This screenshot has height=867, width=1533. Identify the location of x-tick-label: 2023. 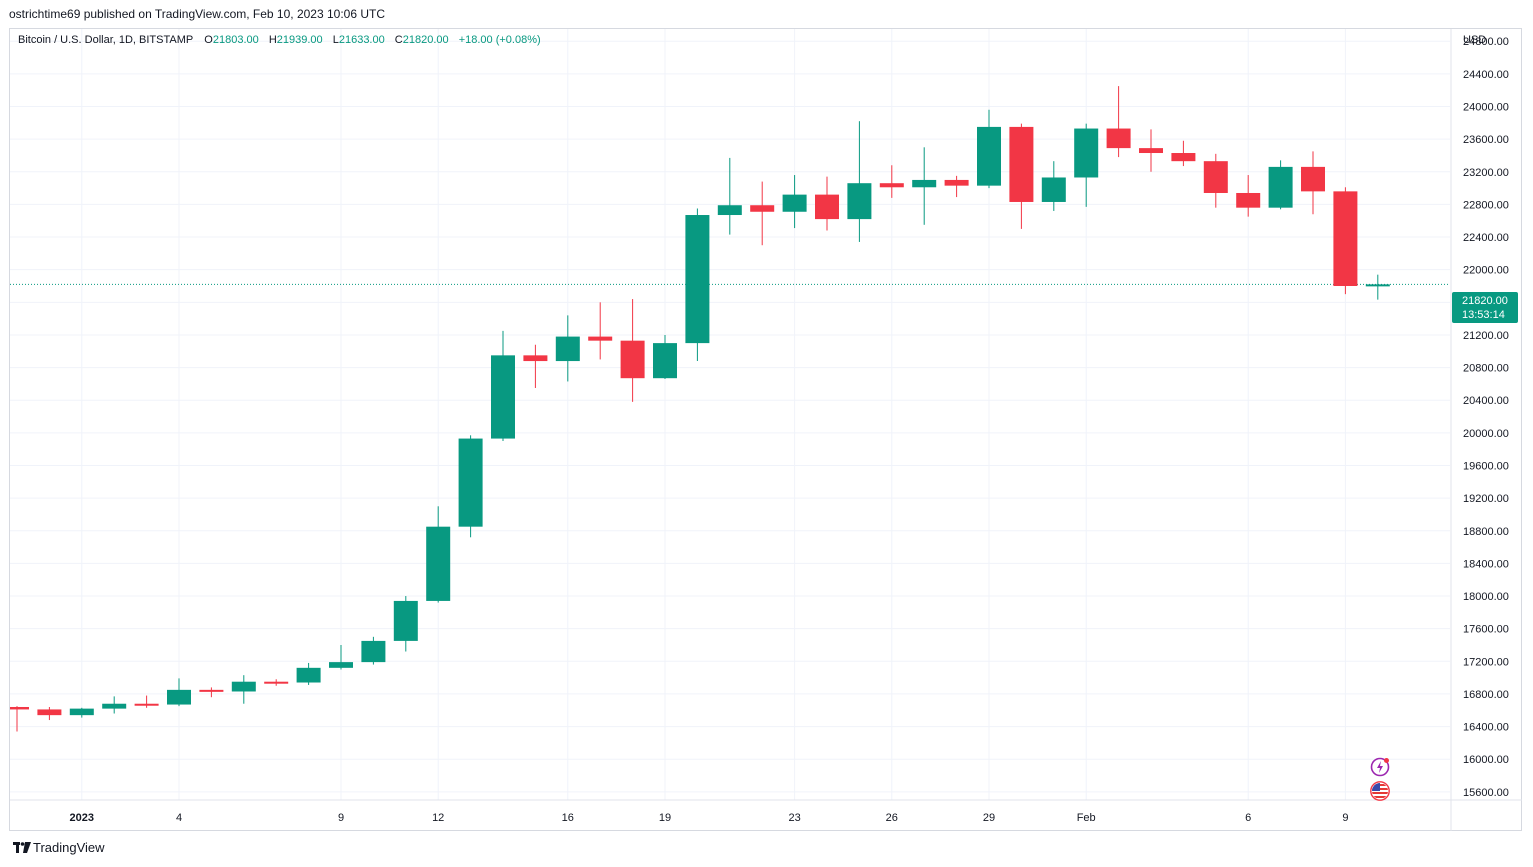
(82, 818).